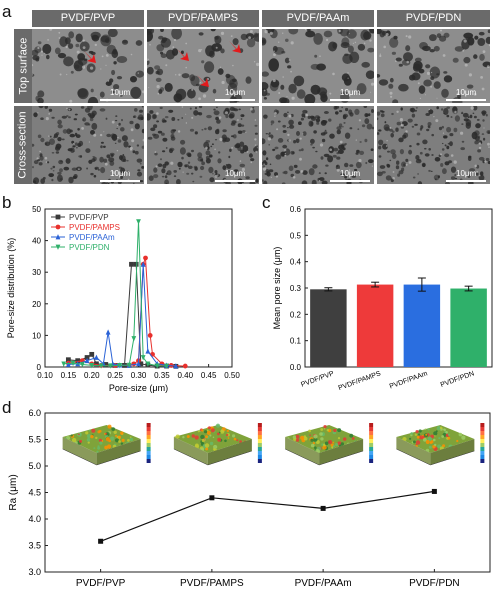 The image size is (500, 594). Describe the element at coordinates (422, 325) in the screenshot. I see `bar` at that location.